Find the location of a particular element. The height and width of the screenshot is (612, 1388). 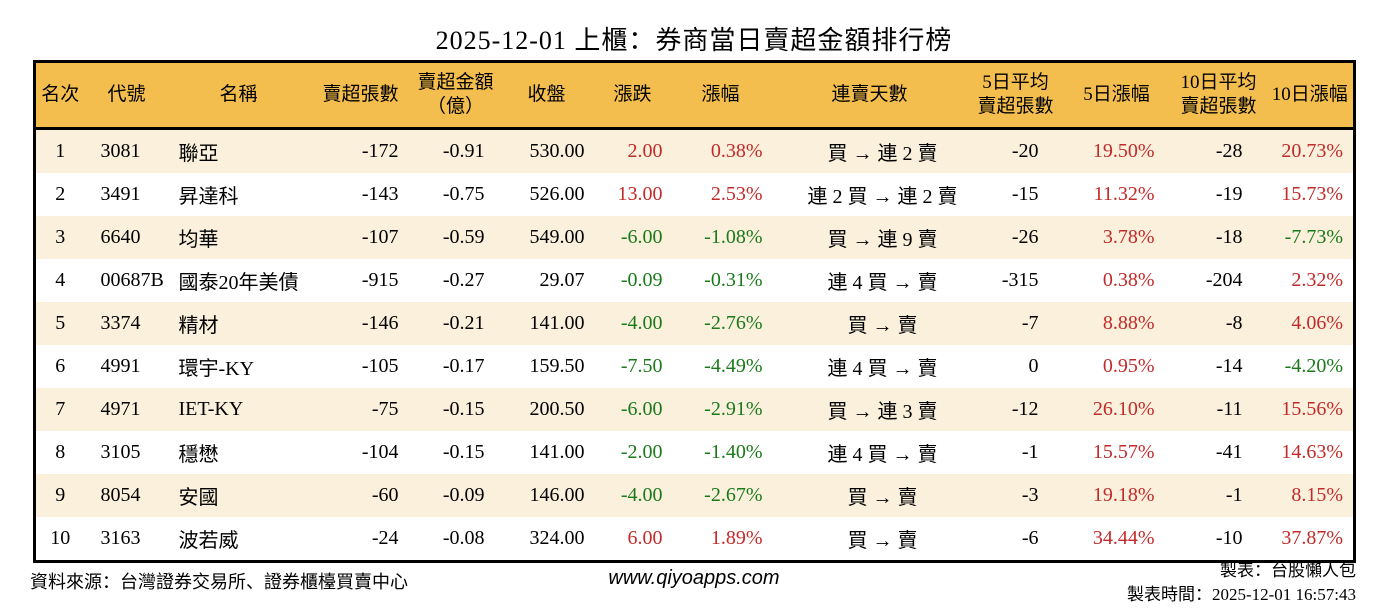

cell-sell_amount: -0.17 is located at coordinates (463, 366).